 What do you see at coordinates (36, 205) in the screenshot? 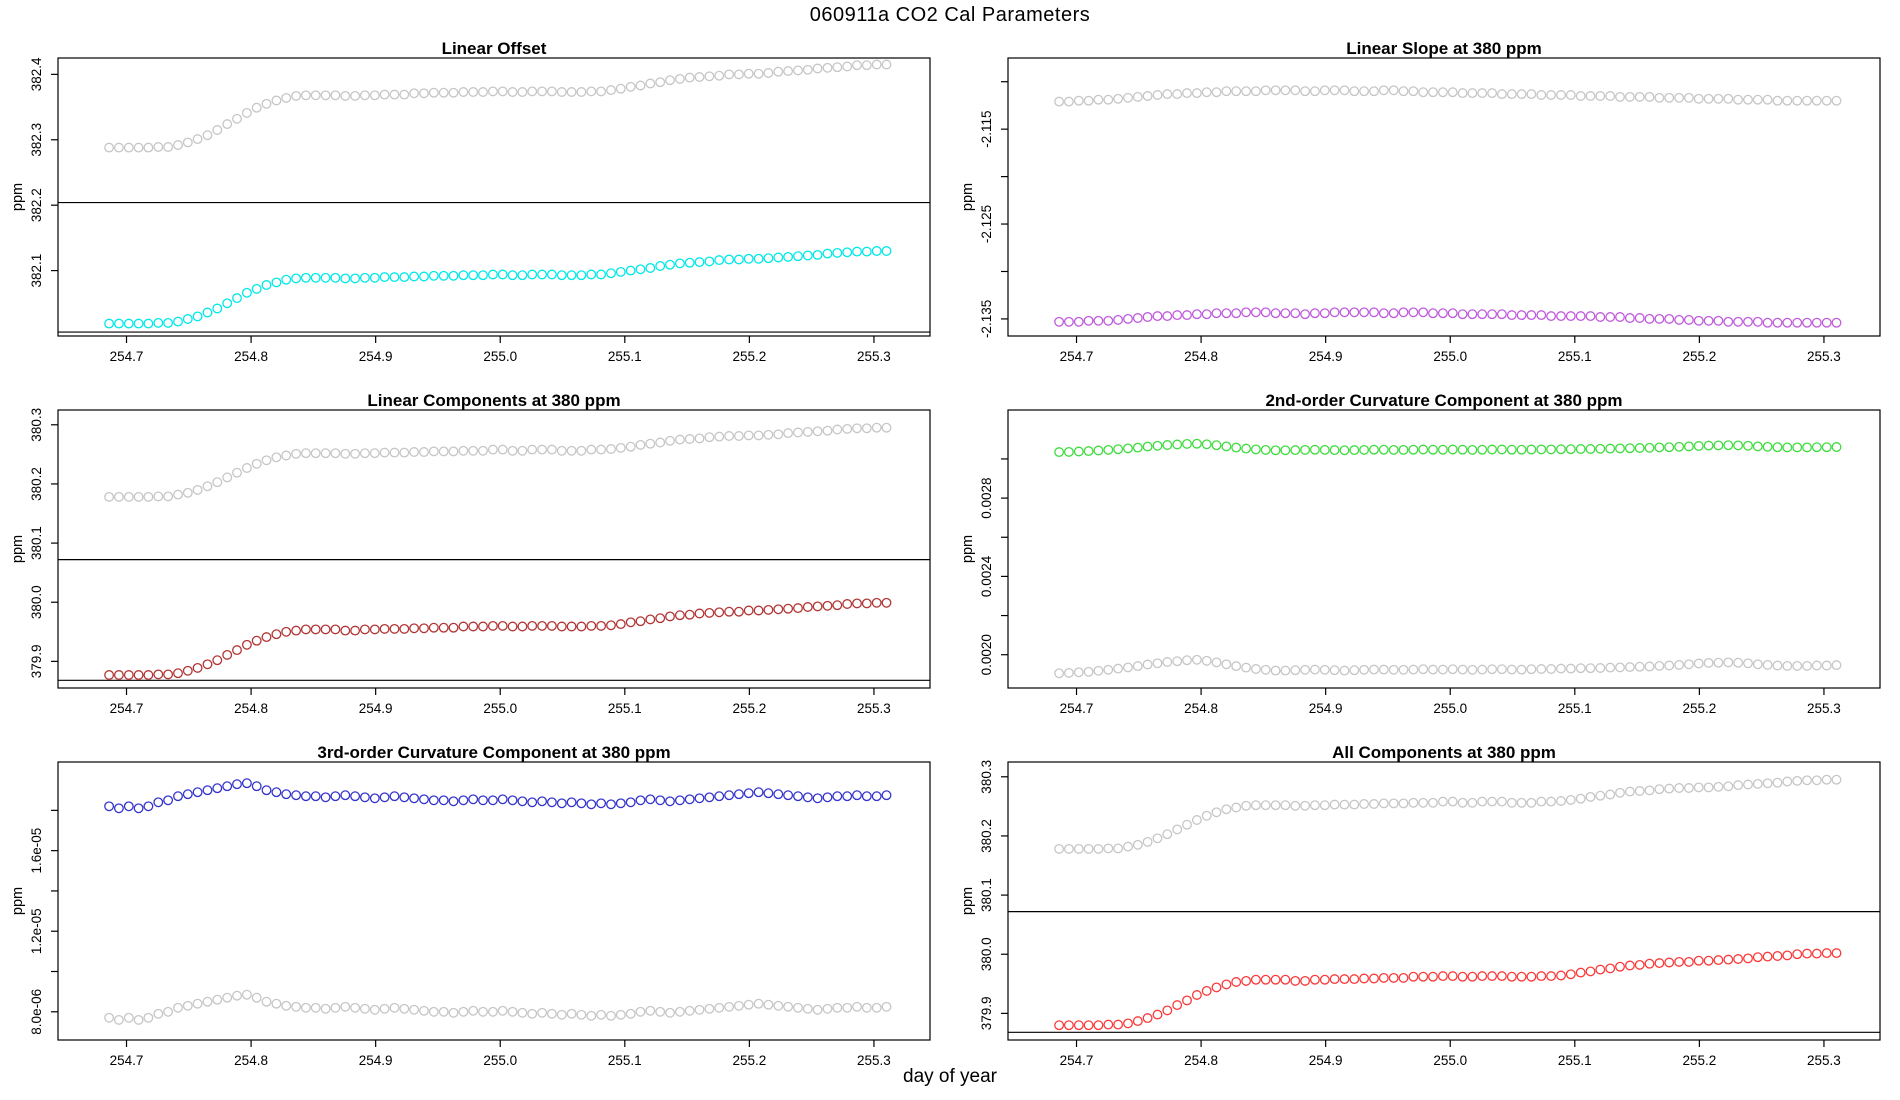
I see `svg-text: 382.2` at bounding box center [36, 205].